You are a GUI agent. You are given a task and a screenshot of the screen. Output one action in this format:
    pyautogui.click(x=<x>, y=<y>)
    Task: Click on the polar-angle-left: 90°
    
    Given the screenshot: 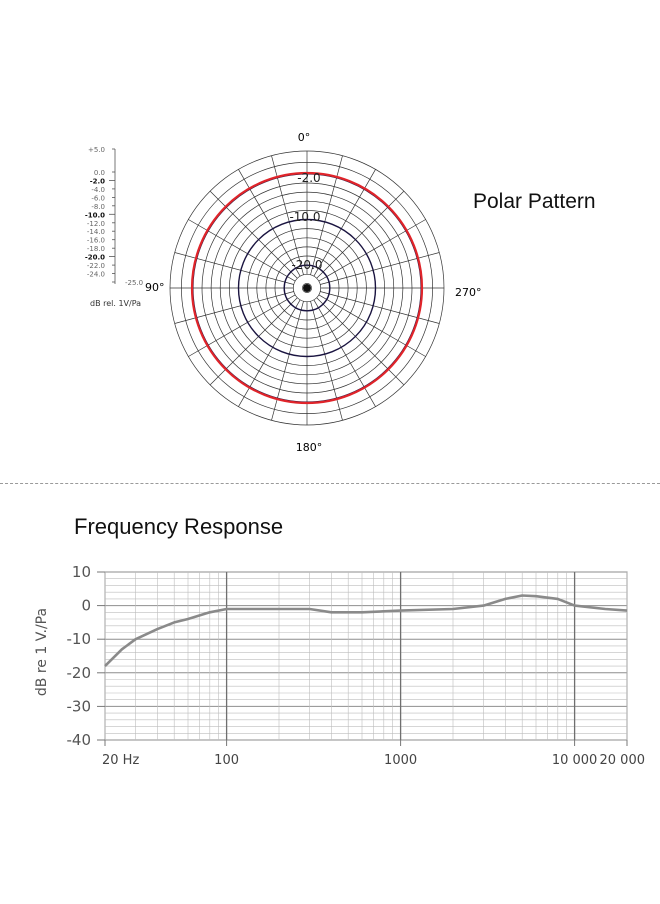 What is the action you would take?
    pyautogui.click(x=155, y=287)
    